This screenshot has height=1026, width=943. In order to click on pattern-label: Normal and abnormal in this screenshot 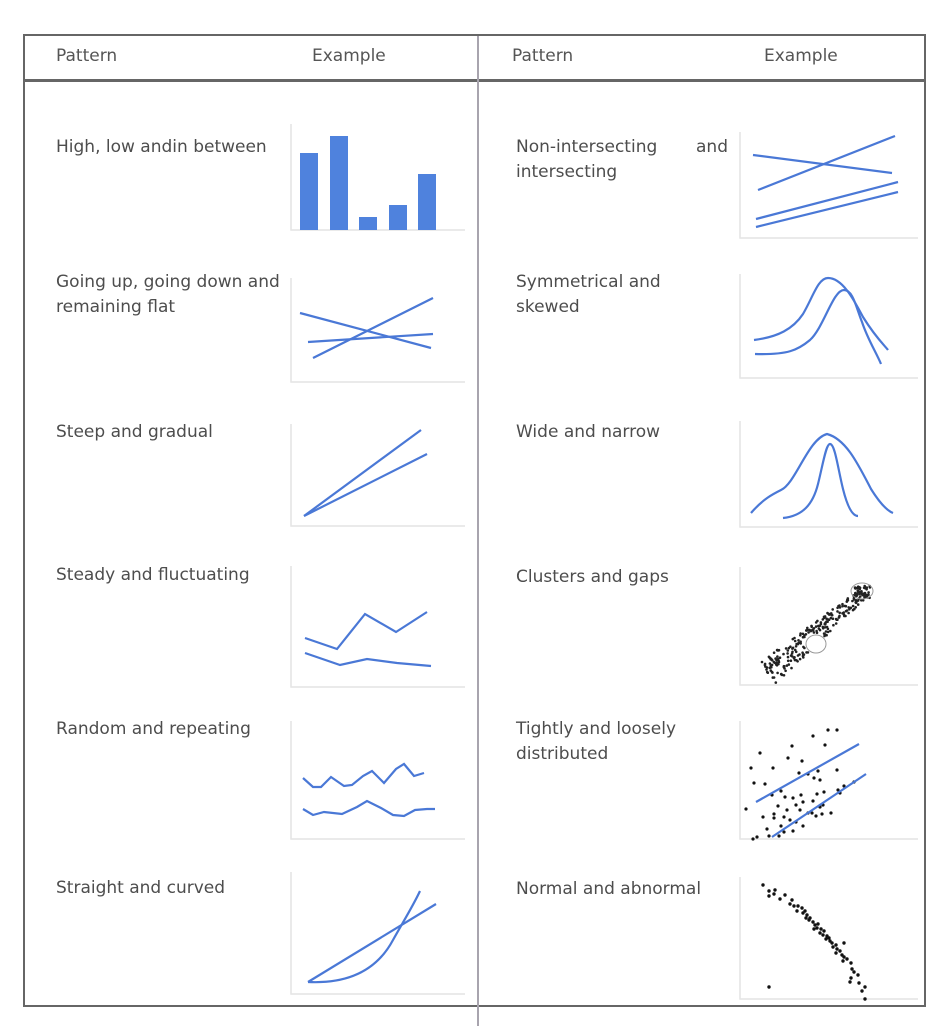, I will do `click(609, 889)`.